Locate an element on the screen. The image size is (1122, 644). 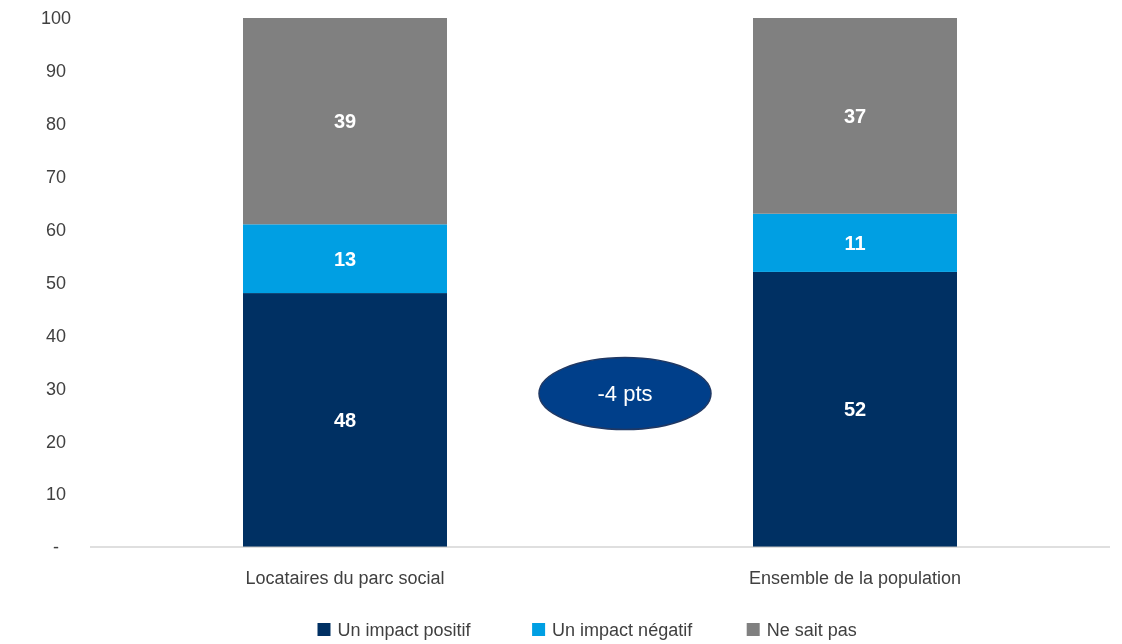
y-tick-label: 70 is located at coordinates (56, 177).